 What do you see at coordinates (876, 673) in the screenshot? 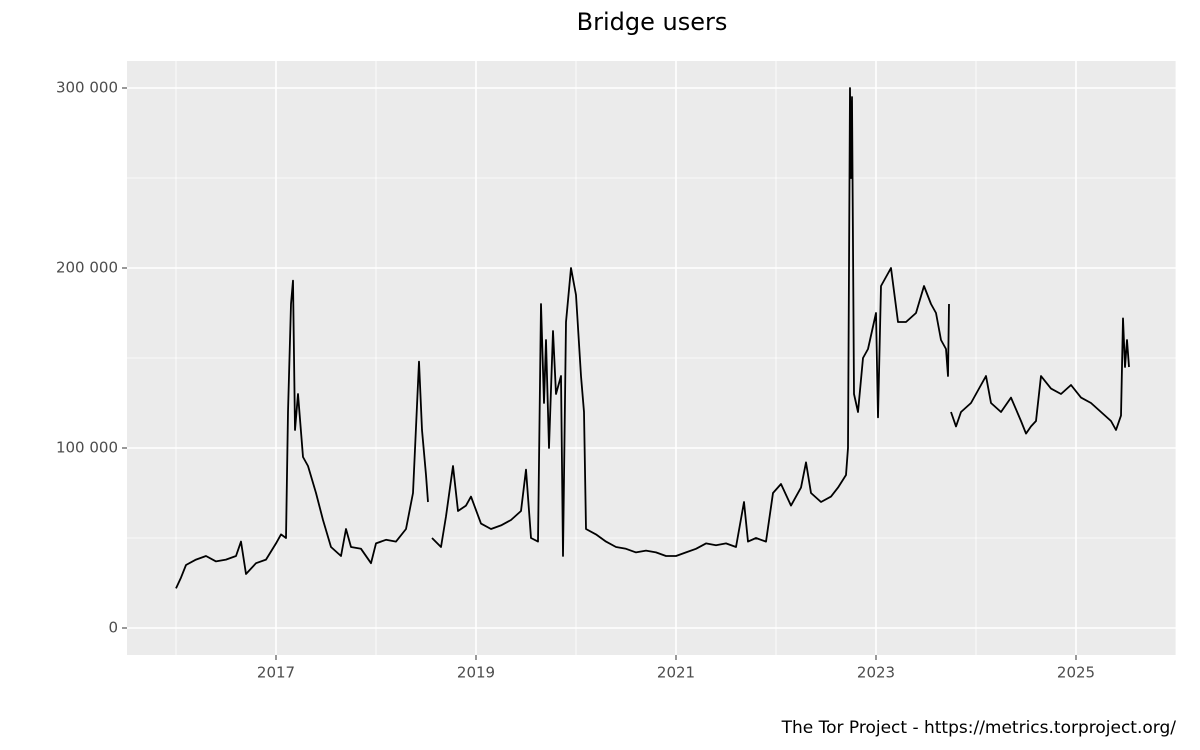
I see `x-tick-label: 2023` at bounding box center [876, 673].